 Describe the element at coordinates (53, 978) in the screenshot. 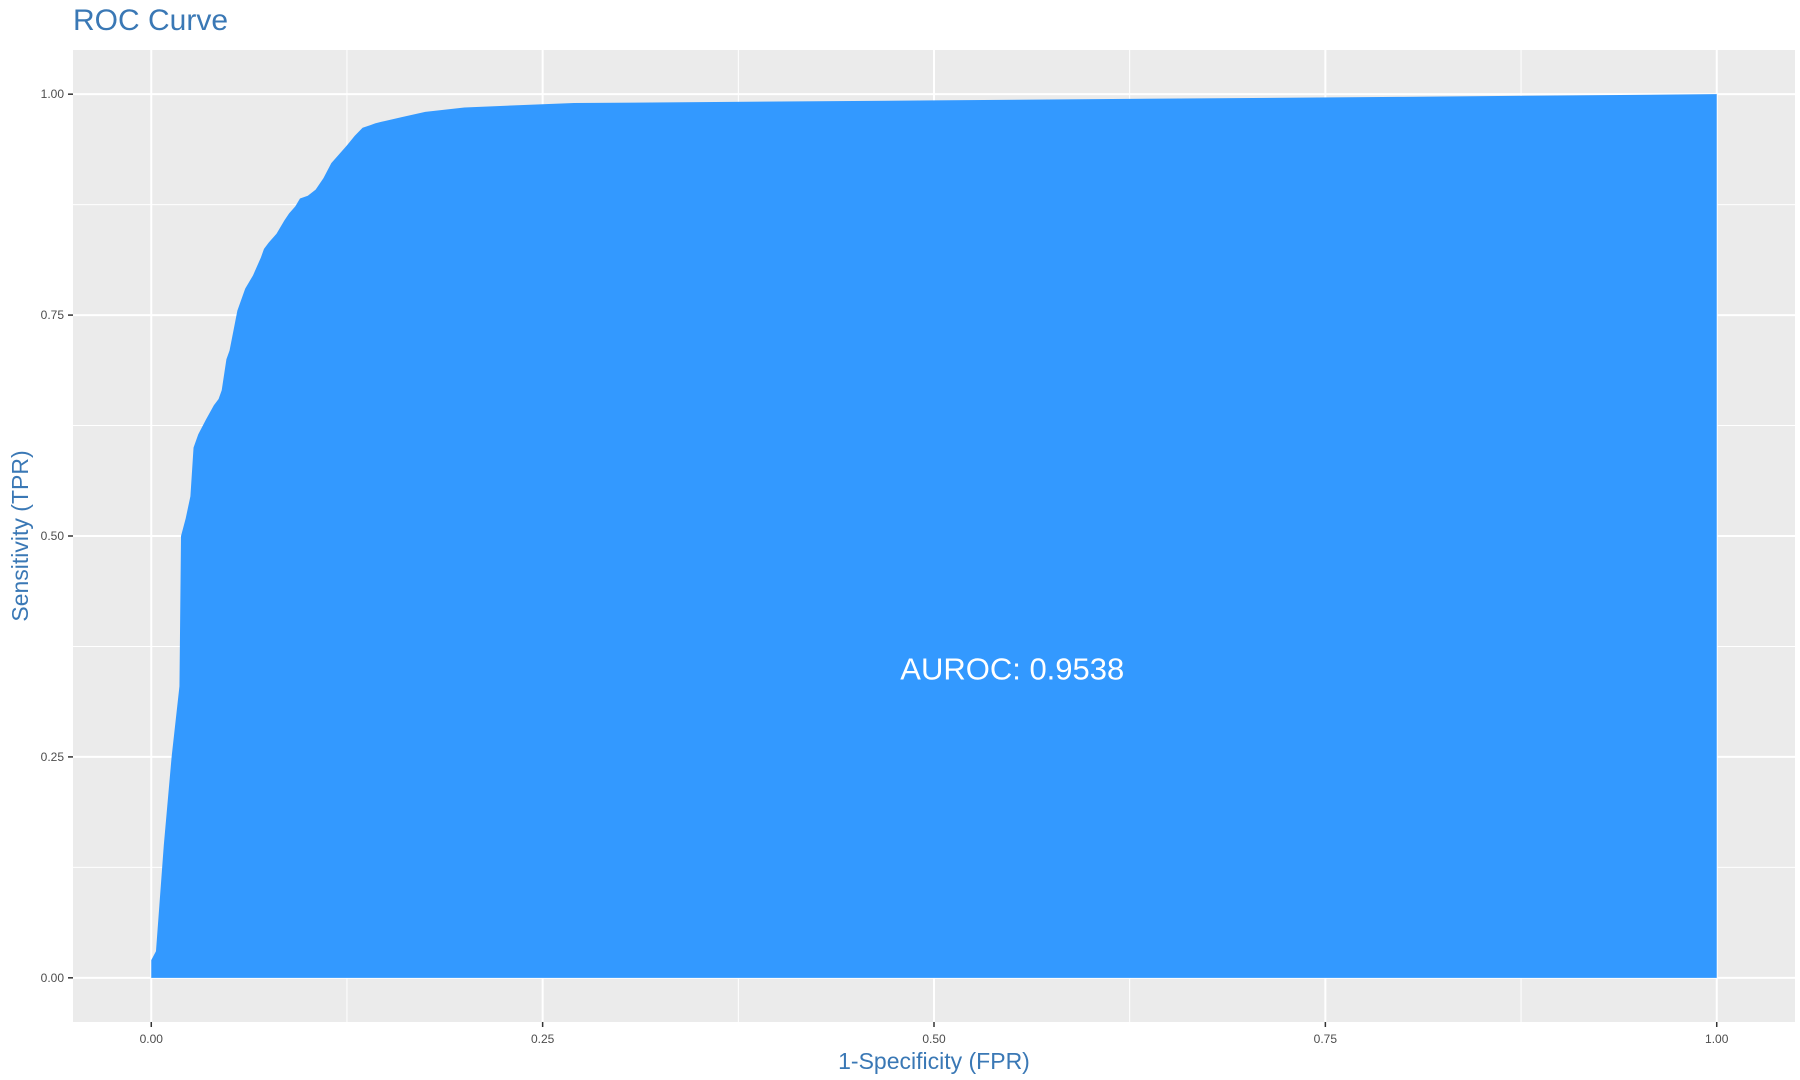

I see `y-tick-label: 0.00` at that location.